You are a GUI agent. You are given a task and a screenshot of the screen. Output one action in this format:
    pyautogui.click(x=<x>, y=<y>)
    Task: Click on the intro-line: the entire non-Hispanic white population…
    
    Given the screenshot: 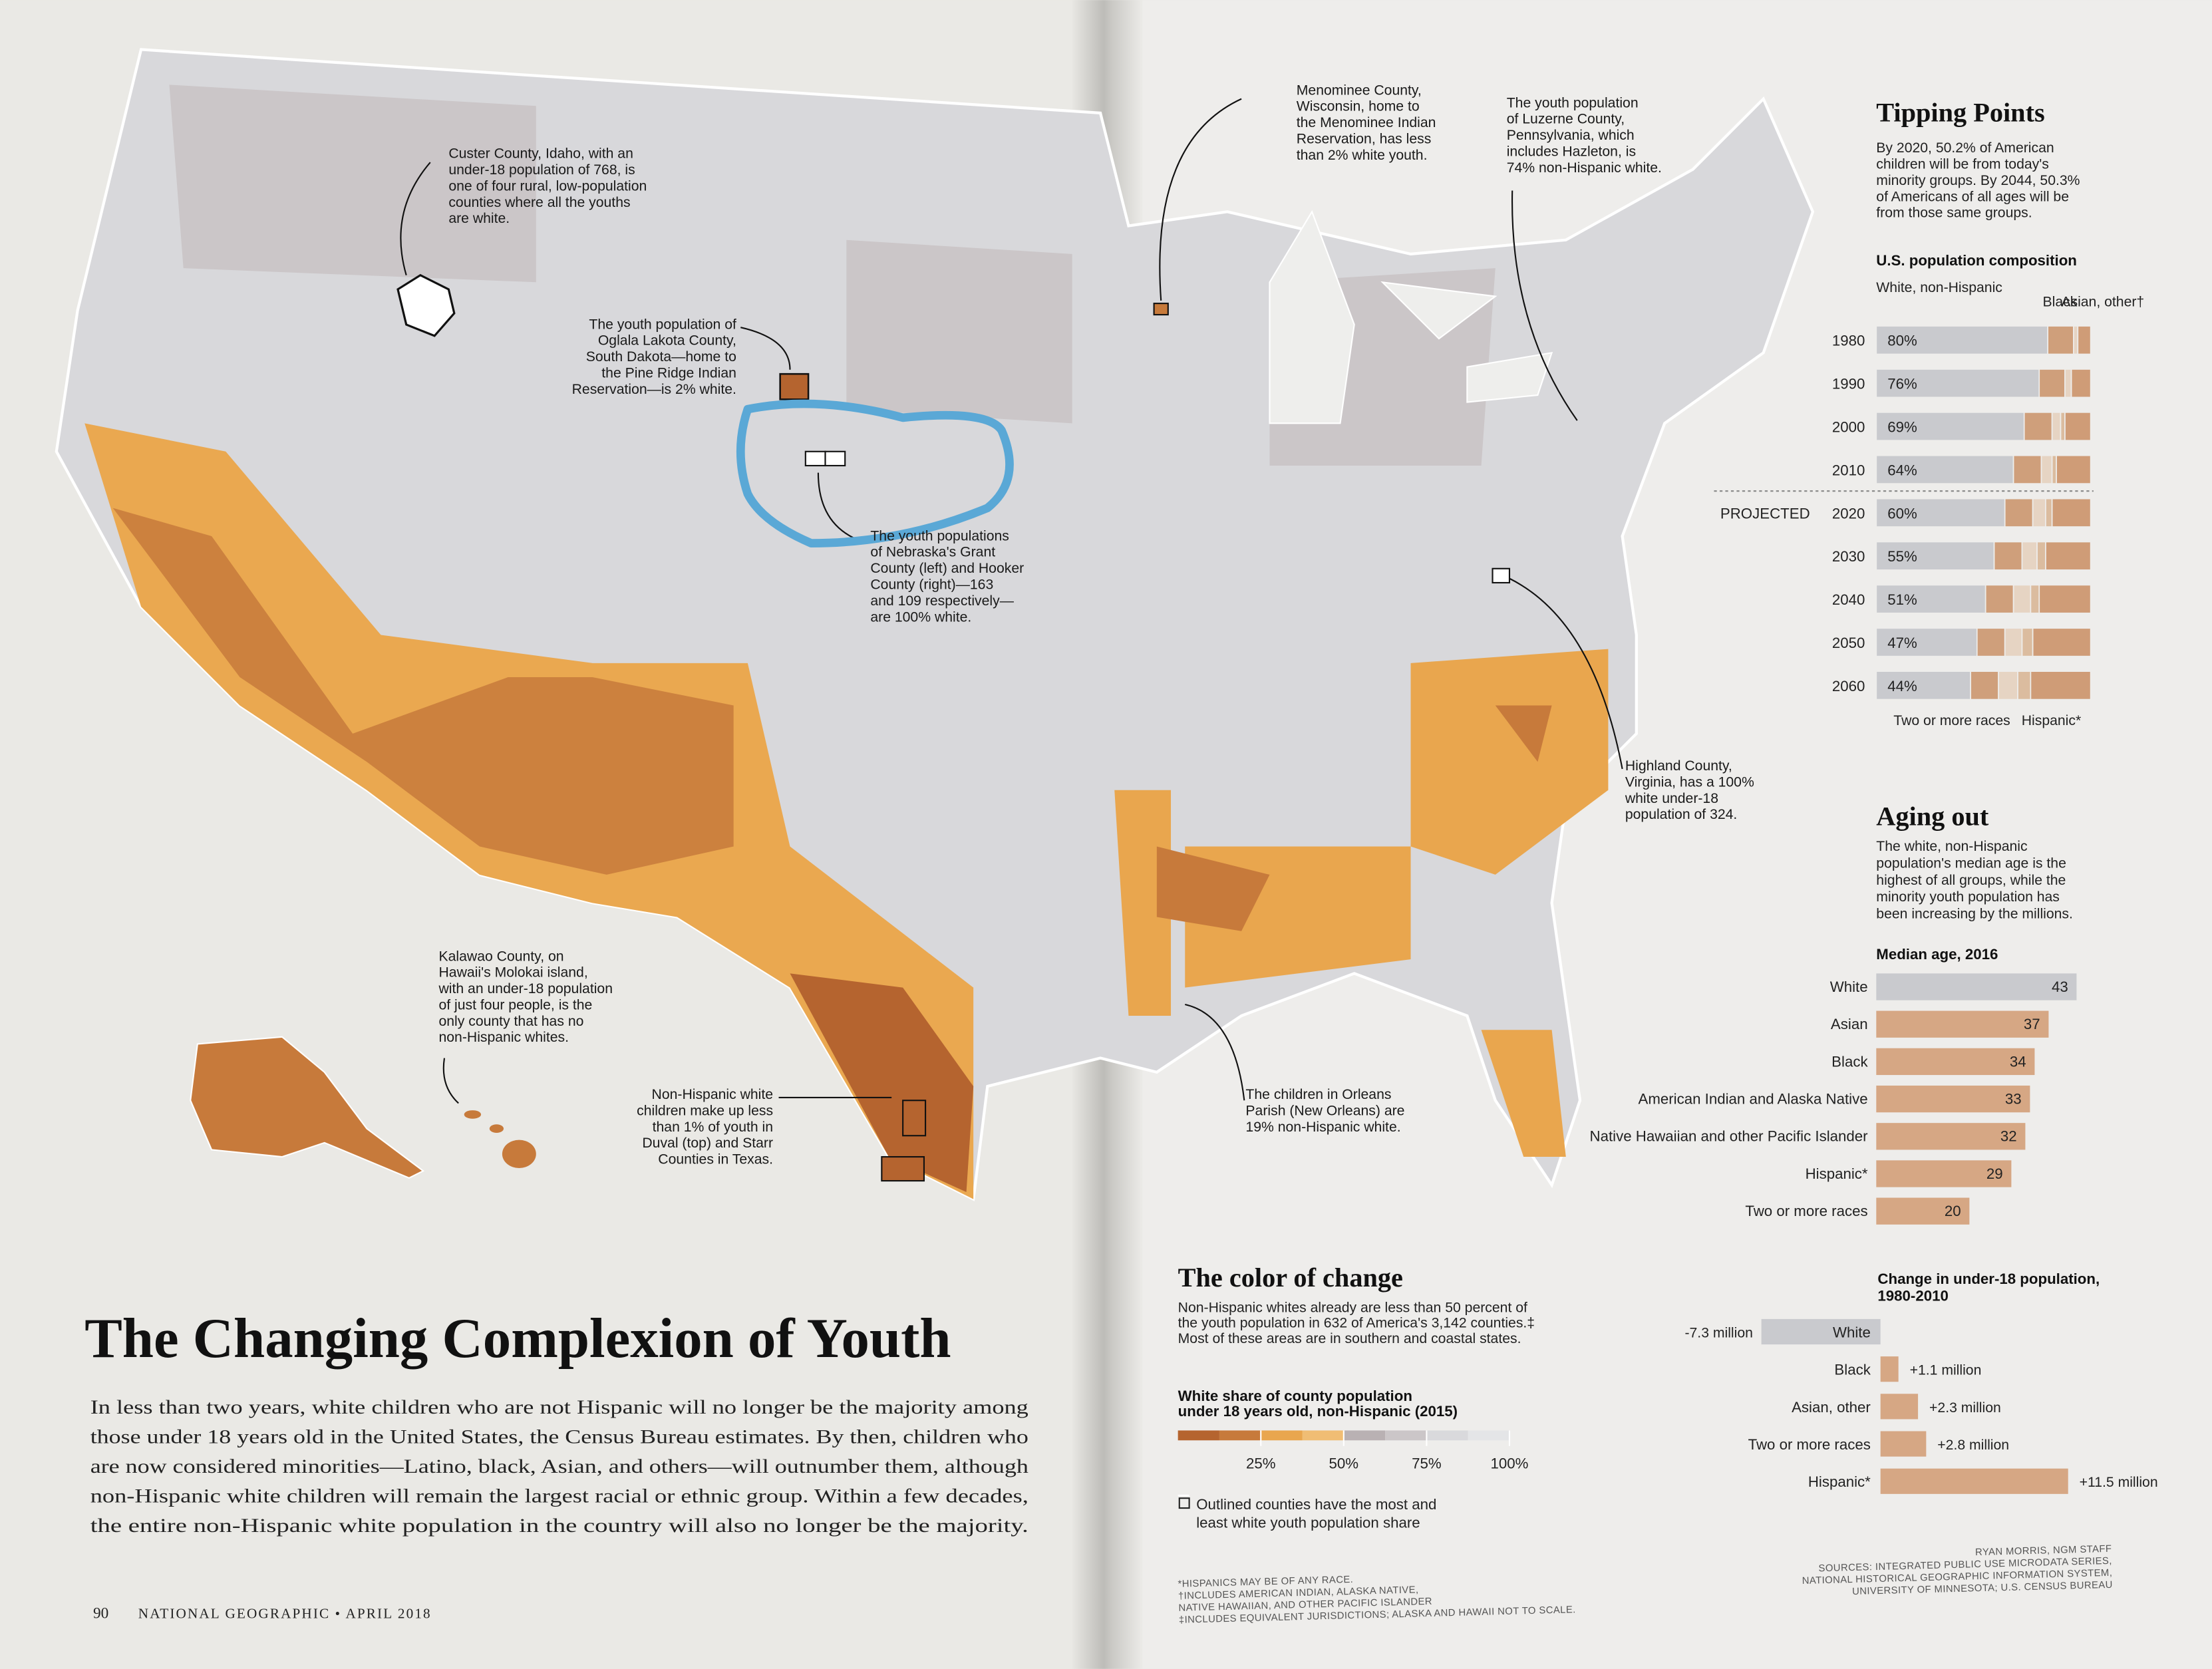 What is the action you would take?
    pyautogui.click(x=559, y=1526)
    